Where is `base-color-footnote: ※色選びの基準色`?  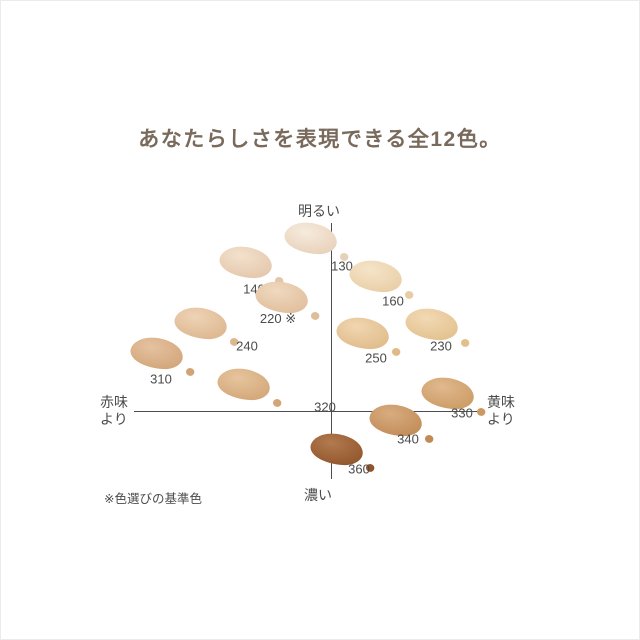 base-color-footnote: ※色選びの基準色 is located at coordinates (153, 499).